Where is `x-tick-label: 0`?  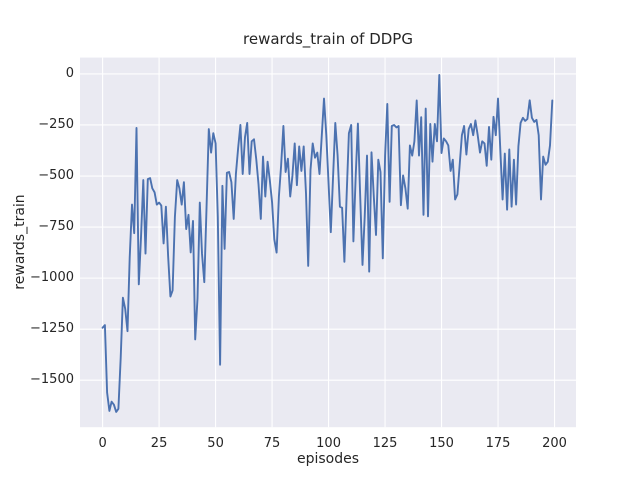 x-tick-label: 0 is located at coordinates (102, 443).